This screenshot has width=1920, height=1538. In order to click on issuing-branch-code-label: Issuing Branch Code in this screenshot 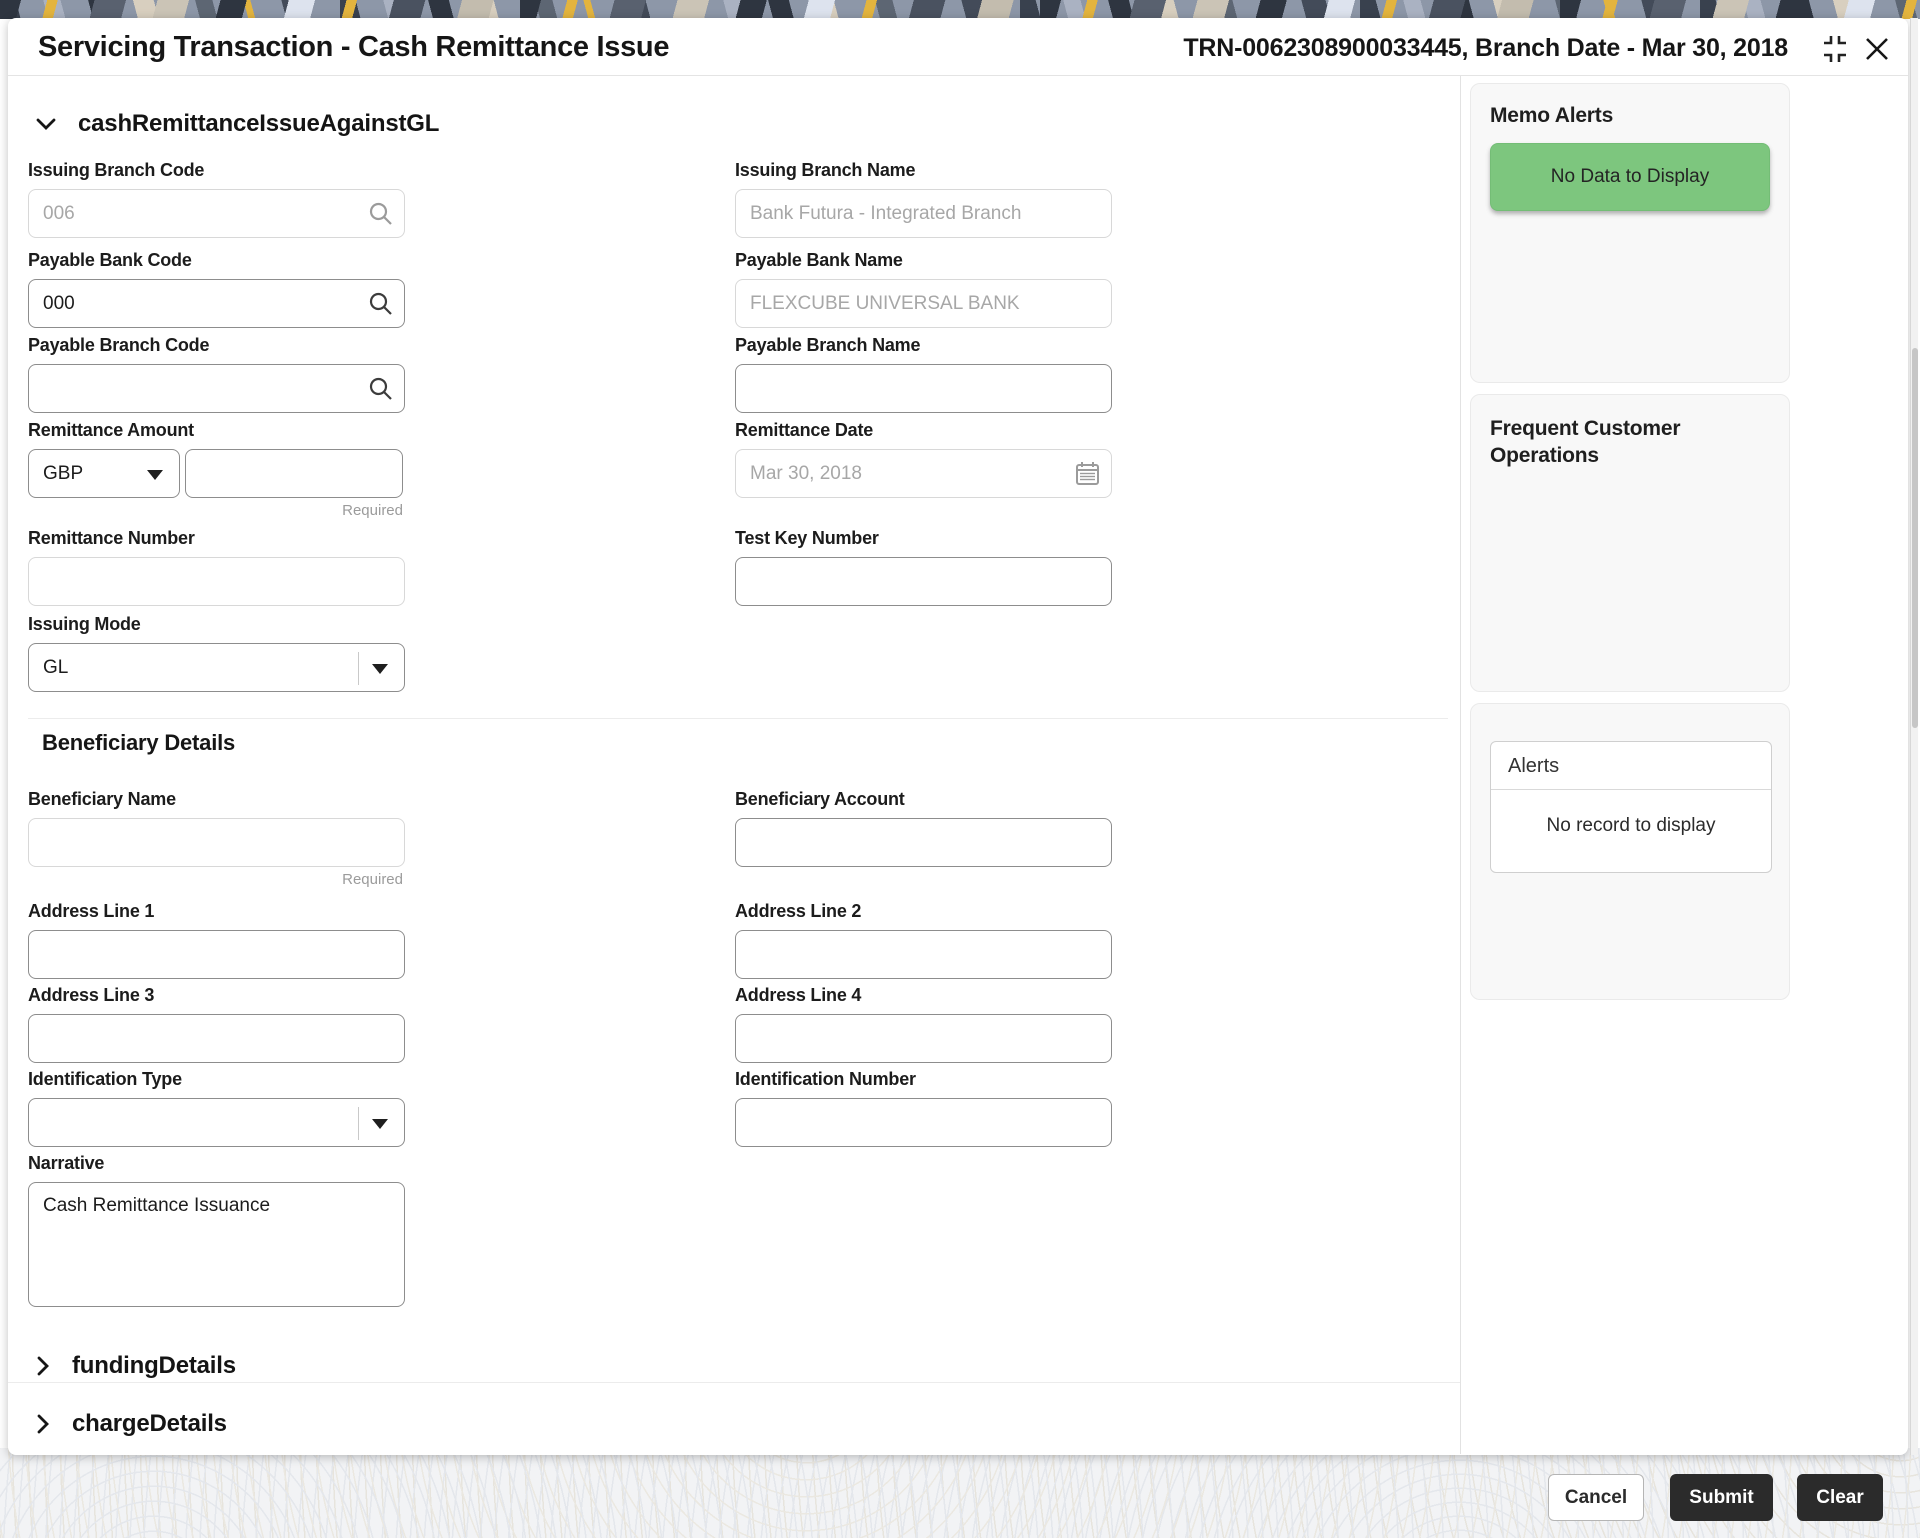, I will do `click(116, 170)`.